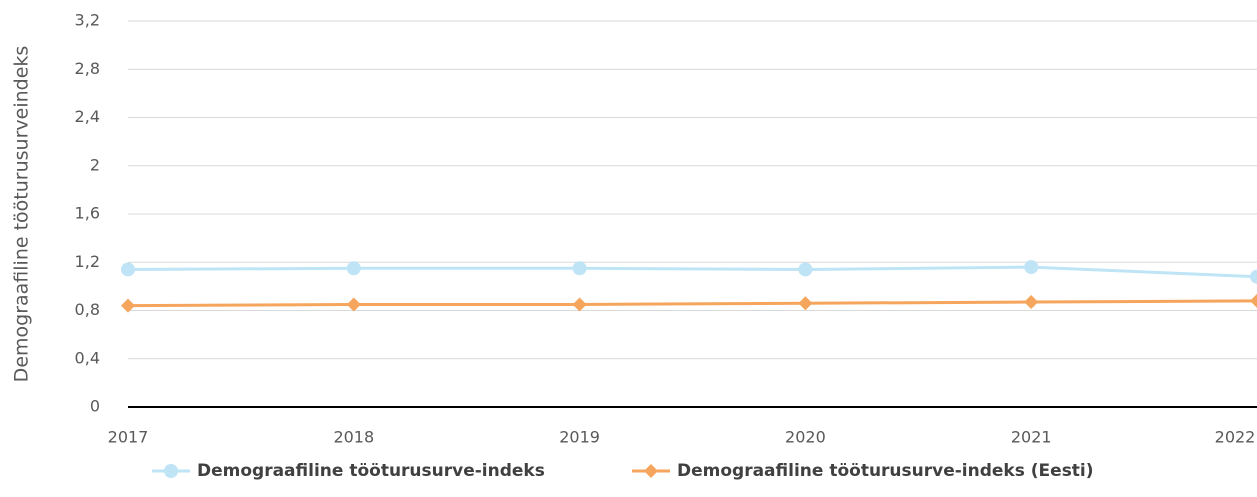  Describe the element at coordinates (1235, 437) in the screenshot. I see `x-tick-label: 2022` at that location.